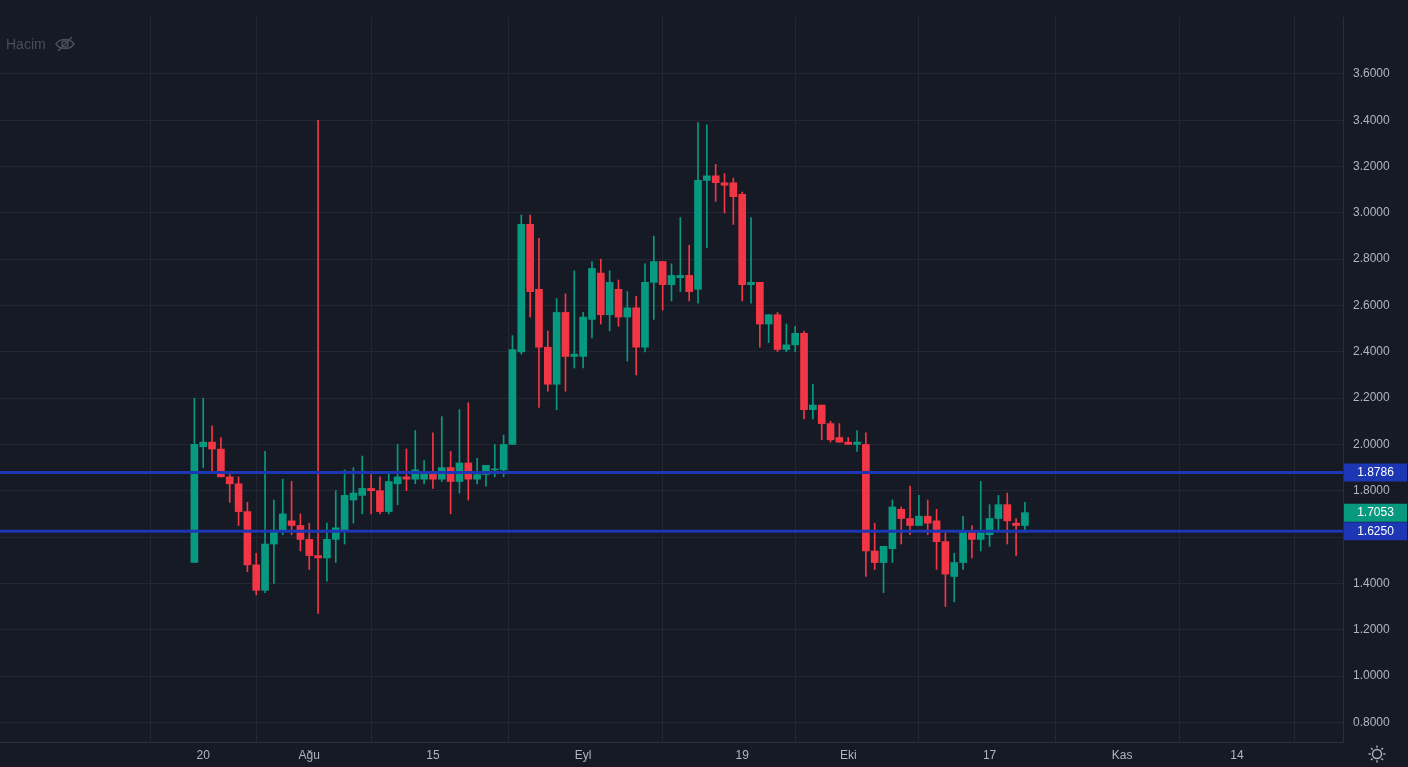 The width and height of the screenshot is (1408, 767). I want to click on ref-line-label: 1.8786, so click(1376, 471).